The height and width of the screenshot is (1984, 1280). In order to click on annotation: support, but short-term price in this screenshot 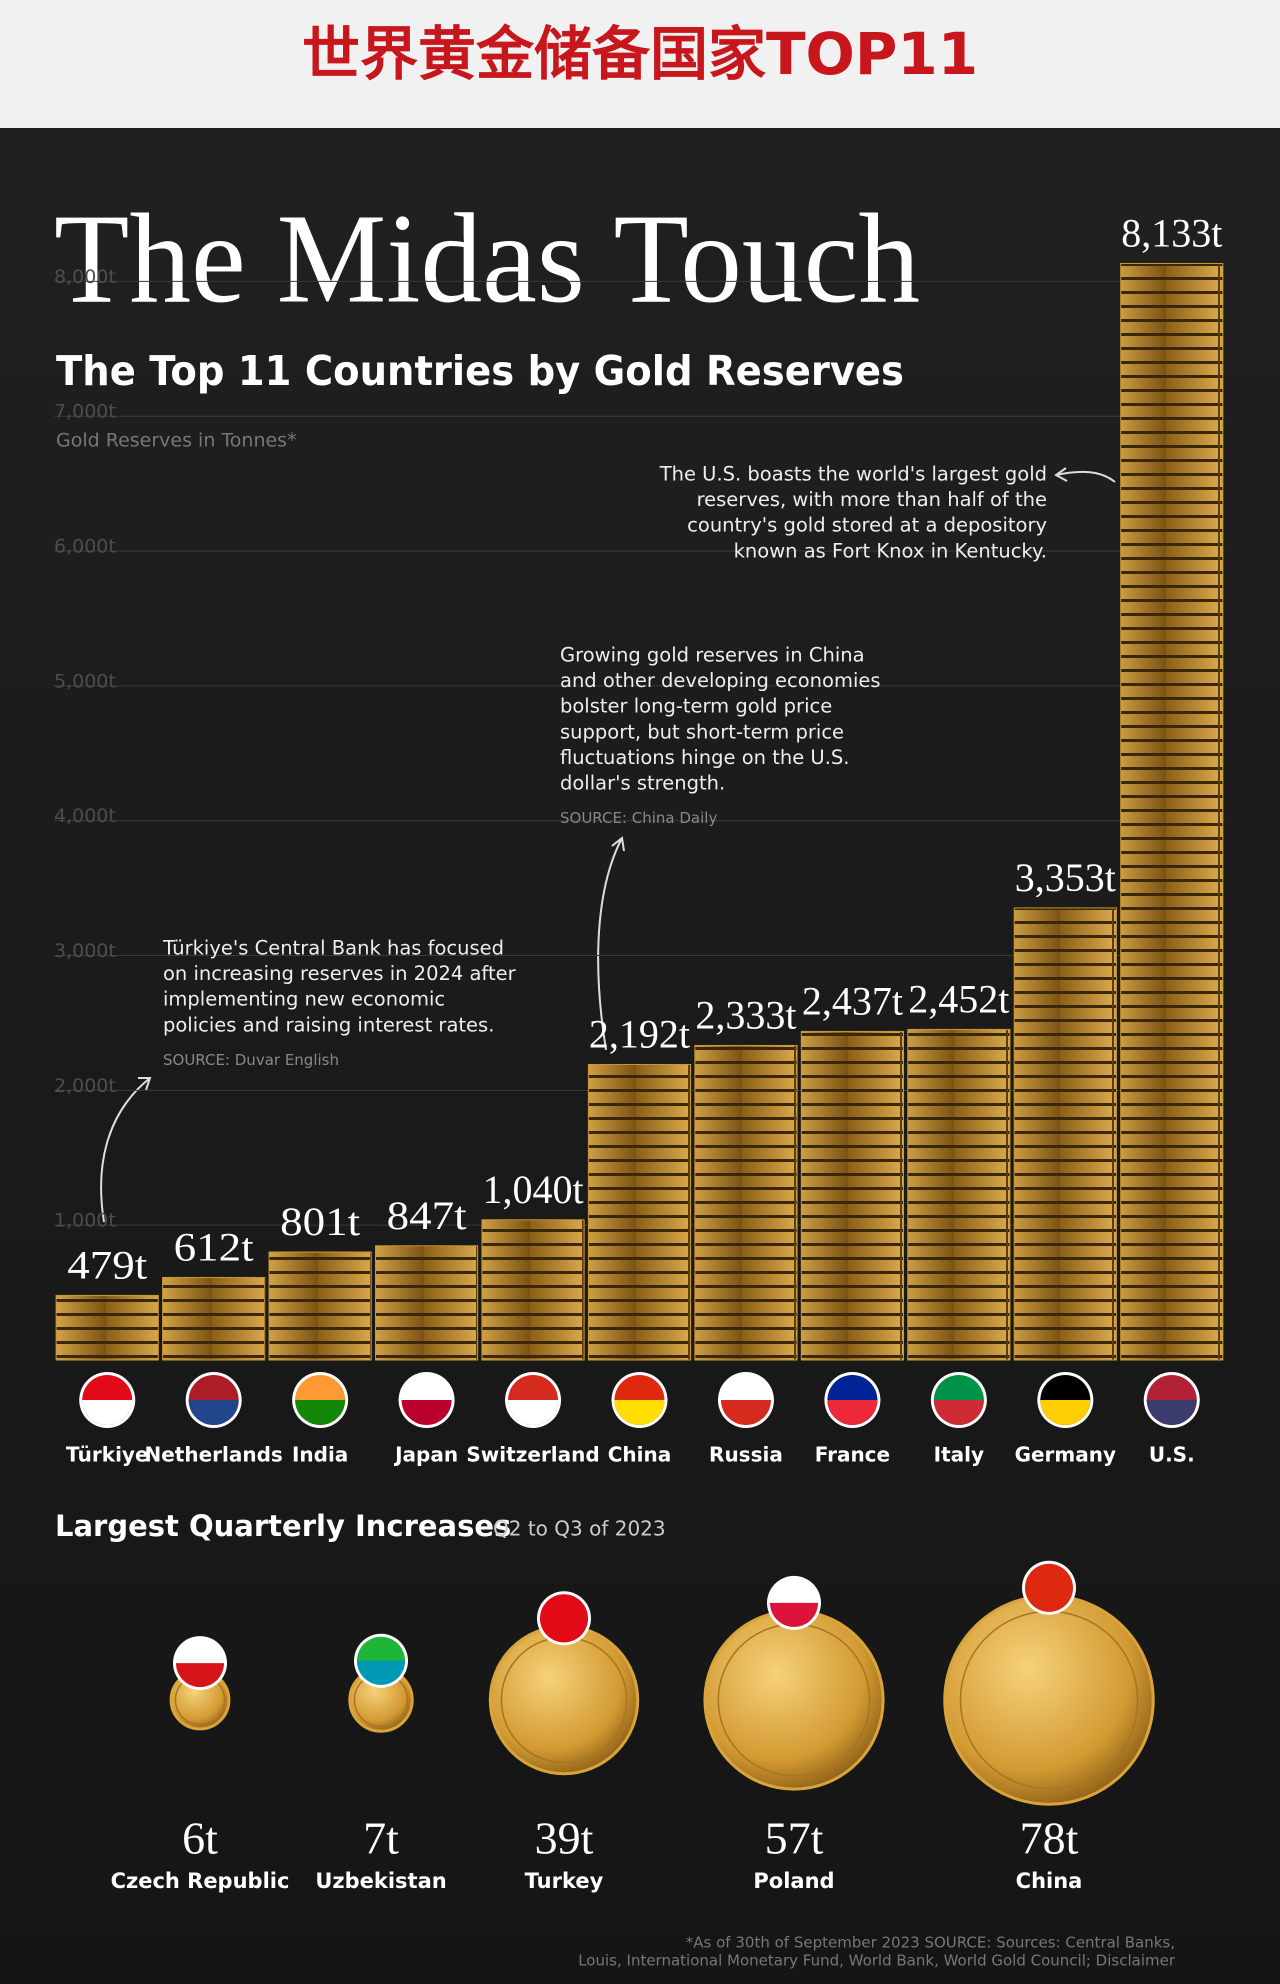, I will do `click(702, 731)`.